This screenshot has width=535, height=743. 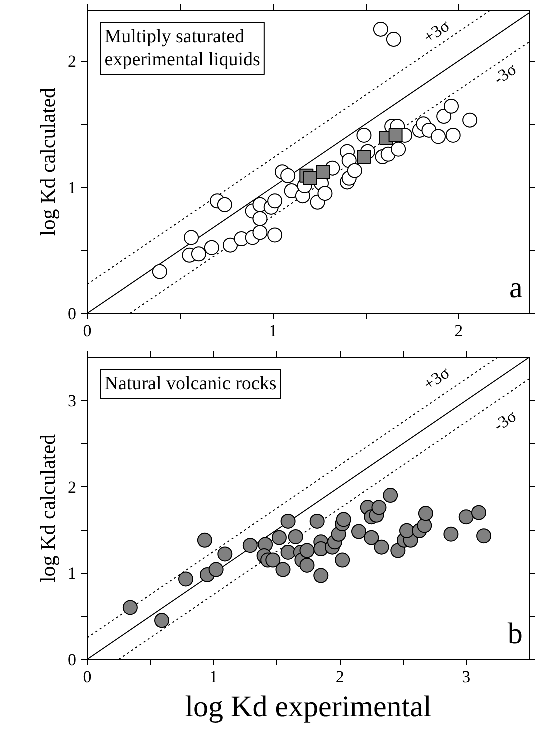 What do you see at coordinates (190, 384) in the screenshot?
I see `text: Natural volcanic rocks` at bounding box center [190, 384].